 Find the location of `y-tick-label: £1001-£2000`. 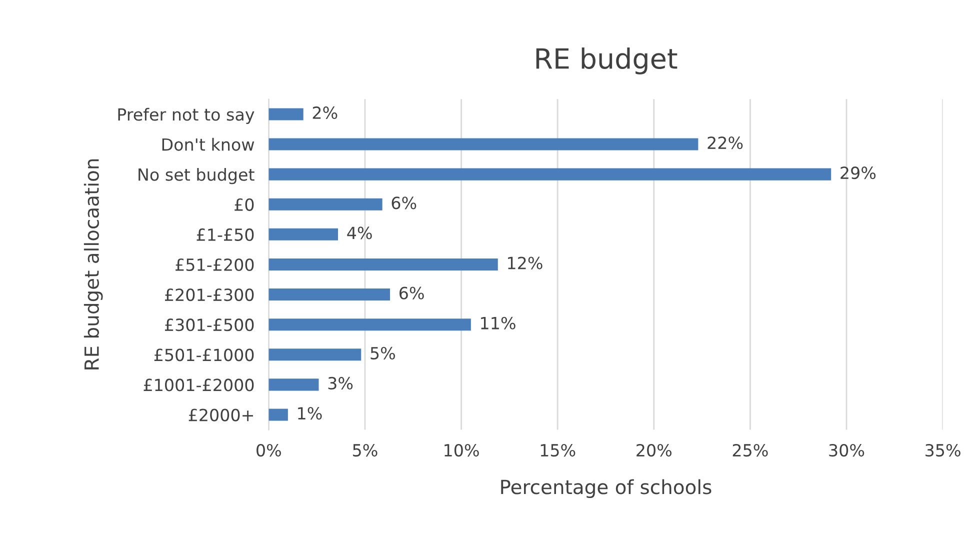

y-tick-label: £1001-£2000 is located at coordinates (199, 385).